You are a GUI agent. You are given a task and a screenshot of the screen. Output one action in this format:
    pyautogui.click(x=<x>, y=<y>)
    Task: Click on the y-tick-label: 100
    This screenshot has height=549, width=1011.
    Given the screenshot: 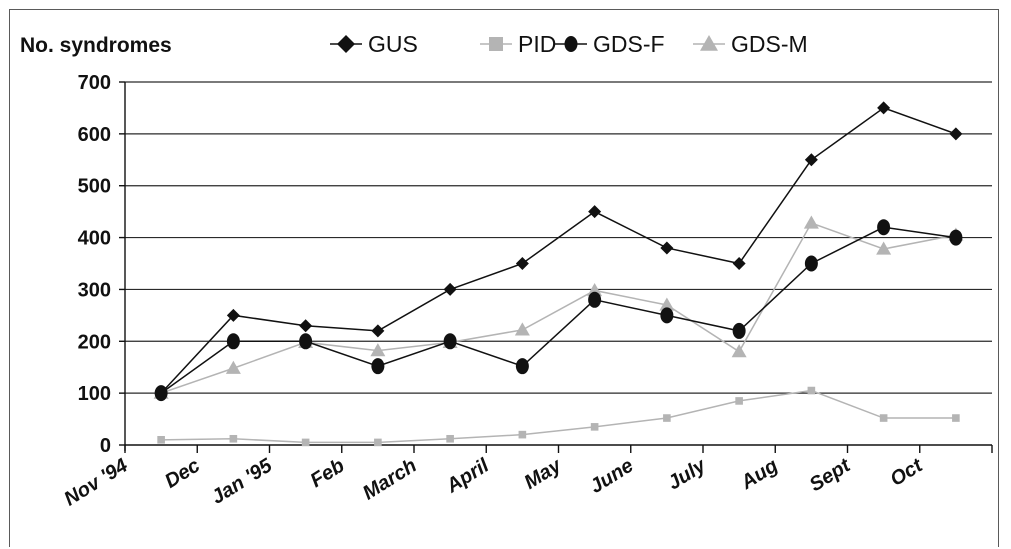 What is the action you would take?
    pyautogui.click(x=94, y=394)
    